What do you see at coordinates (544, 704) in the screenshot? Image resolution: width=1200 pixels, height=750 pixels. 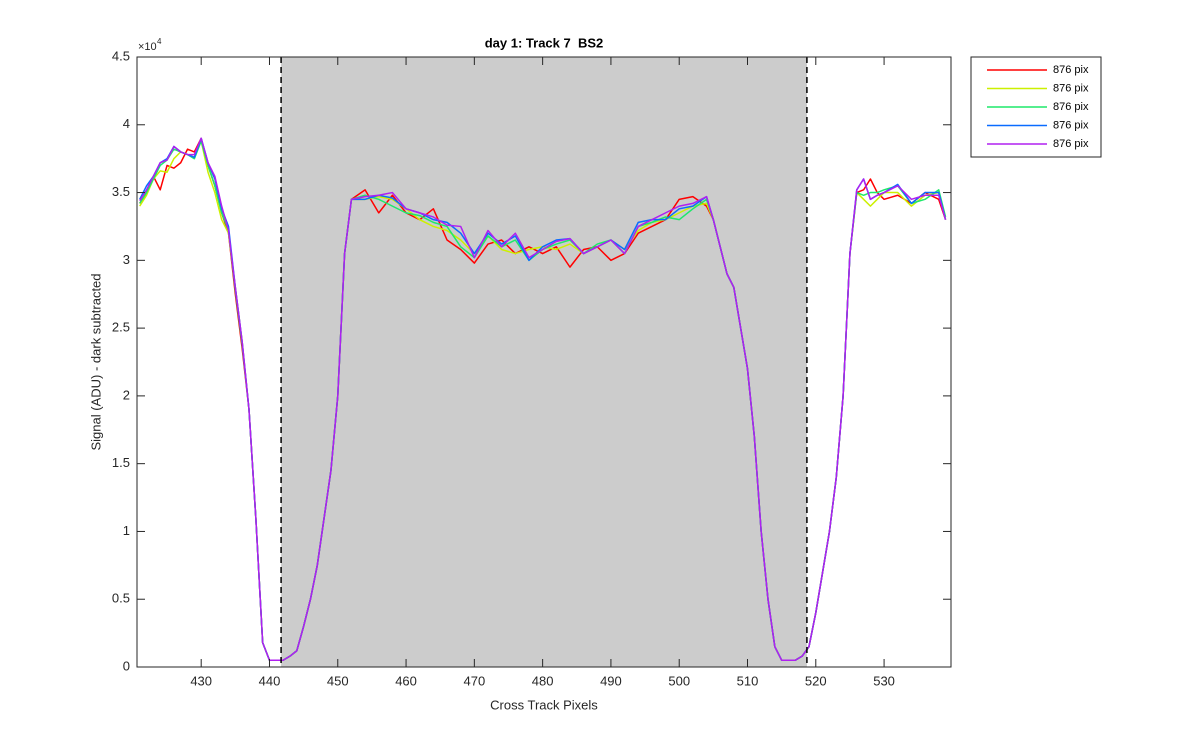 I see `x-axis-label: Cross Track Pixels` at bounding box center [544, 704].